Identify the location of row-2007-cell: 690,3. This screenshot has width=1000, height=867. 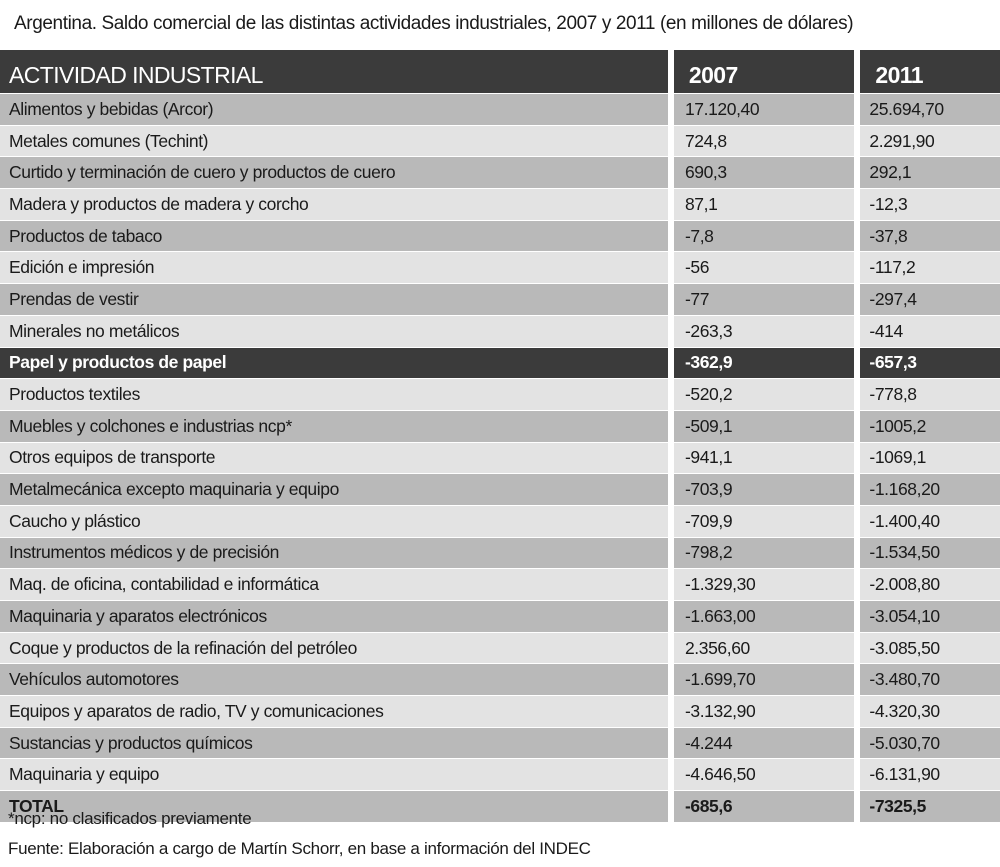
(764, 173).